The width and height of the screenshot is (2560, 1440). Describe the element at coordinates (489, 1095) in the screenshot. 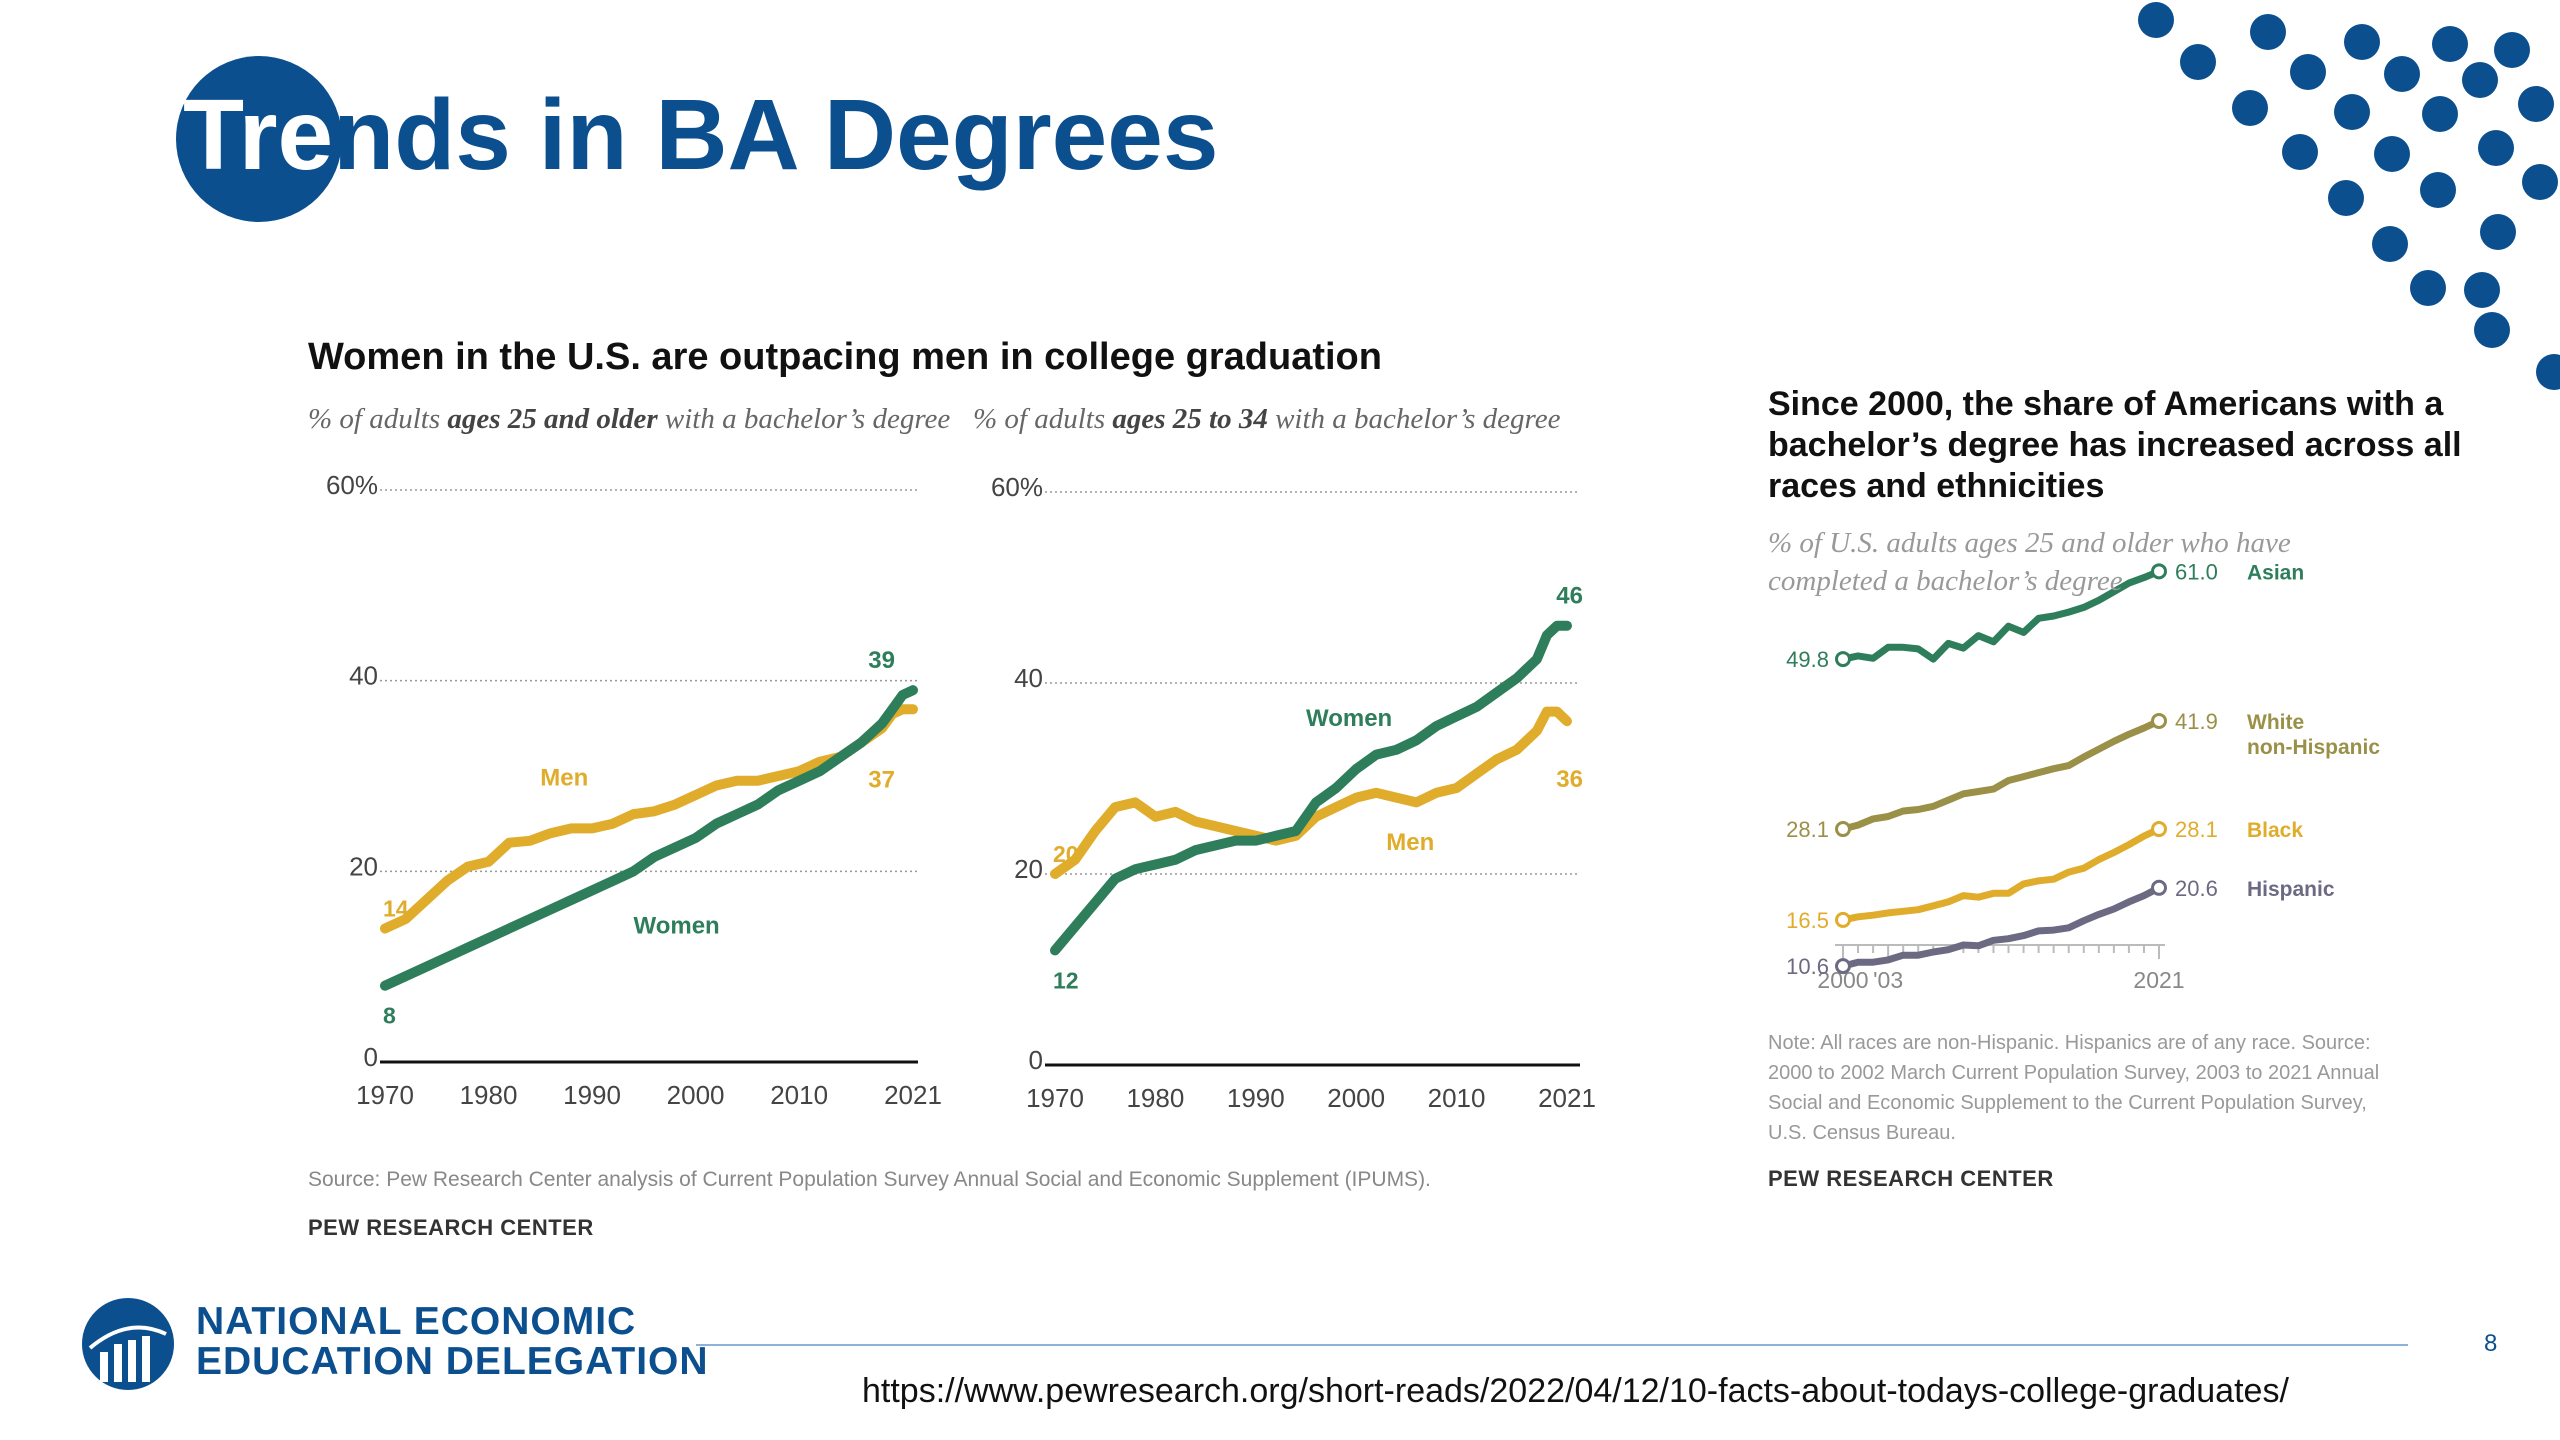

I see `chart1-x-tick-label: 1980` at that location.